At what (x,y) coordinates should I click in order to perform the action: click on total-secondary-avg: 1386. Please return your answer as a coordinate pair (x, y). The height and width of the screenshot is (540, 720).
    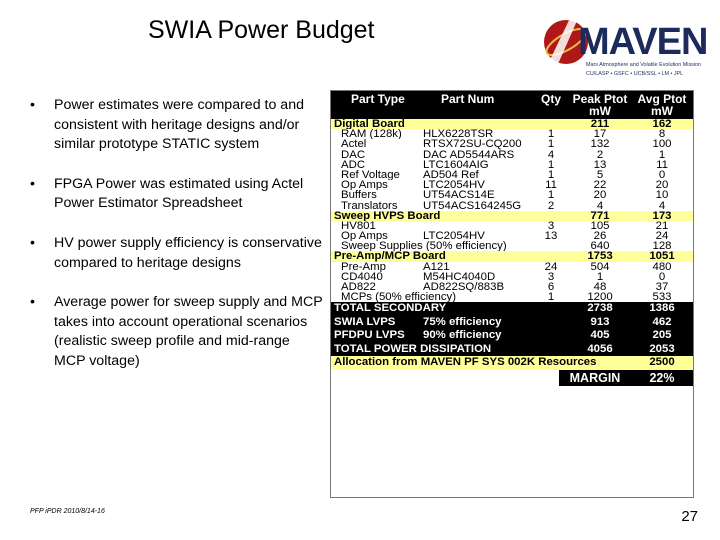
    Looking at the image, I should click on (662, 308).